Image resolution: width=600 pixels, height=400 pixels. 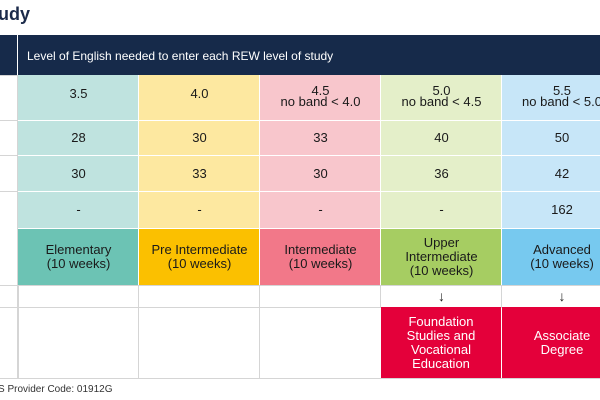 What do you see at coordinates (78, 137) in the screenshot?
I see `score-row-2: 28` at bounding box center [78, 137].